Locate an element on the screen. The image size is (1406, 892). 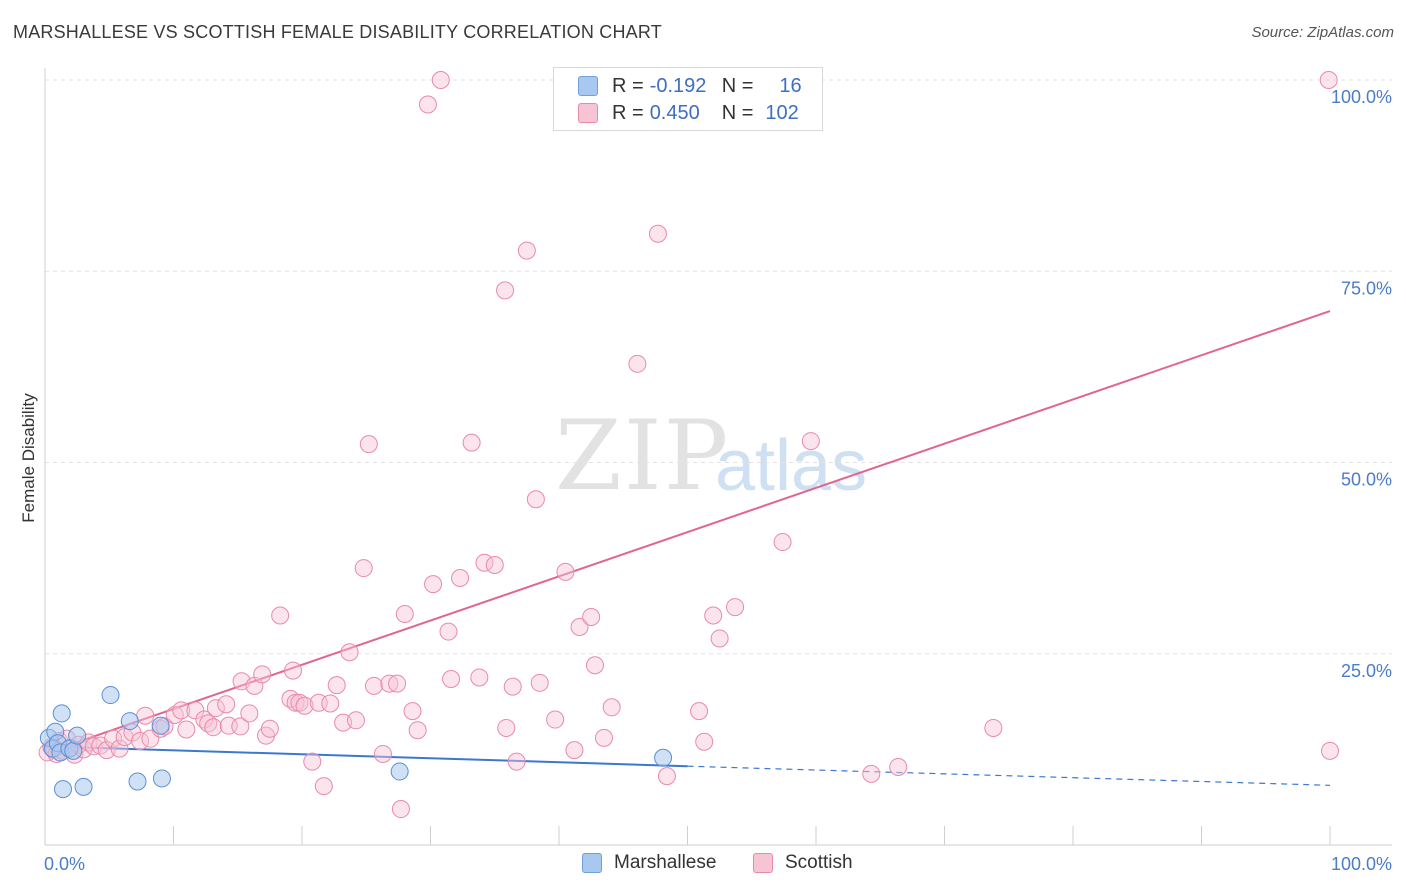
y-tick-label: 75.0% is located at coordinates (1366, 288).